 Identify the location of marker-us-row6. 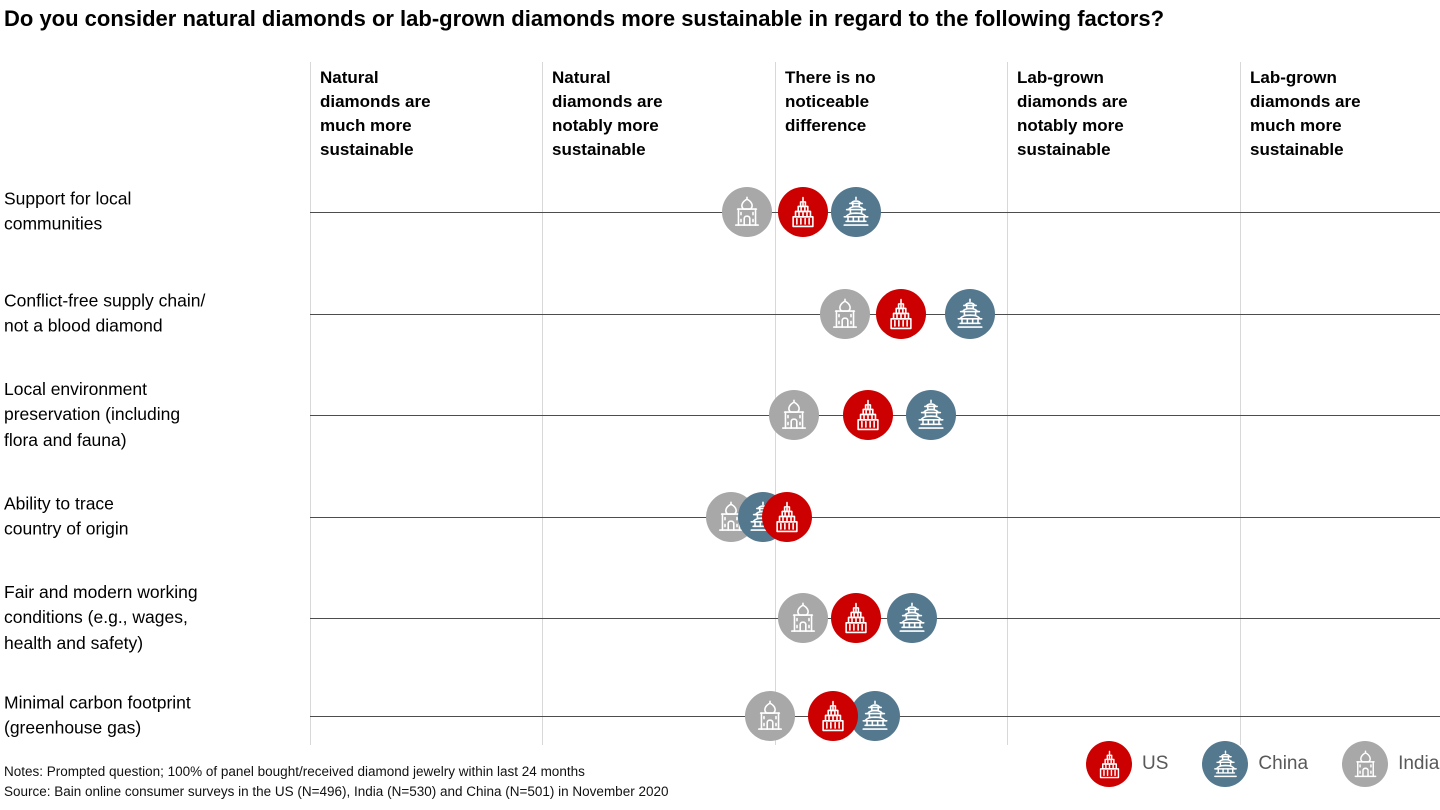
(833, 716).